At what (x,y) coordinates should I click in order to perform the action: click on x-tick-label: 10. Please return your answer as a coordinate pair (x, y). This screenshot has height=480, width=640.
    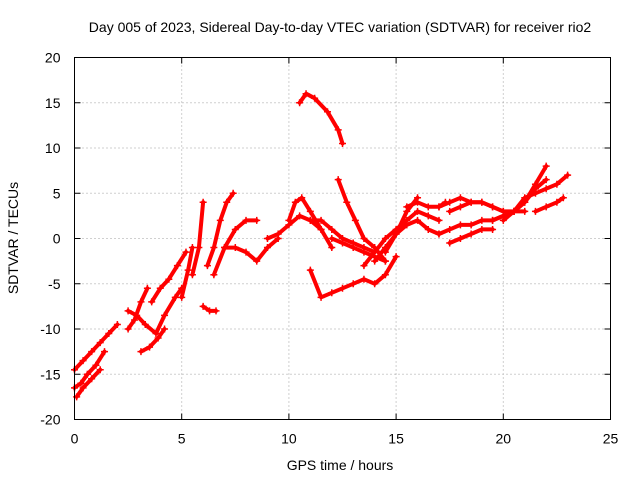
    Looking at the image, I should click on (289, 439).